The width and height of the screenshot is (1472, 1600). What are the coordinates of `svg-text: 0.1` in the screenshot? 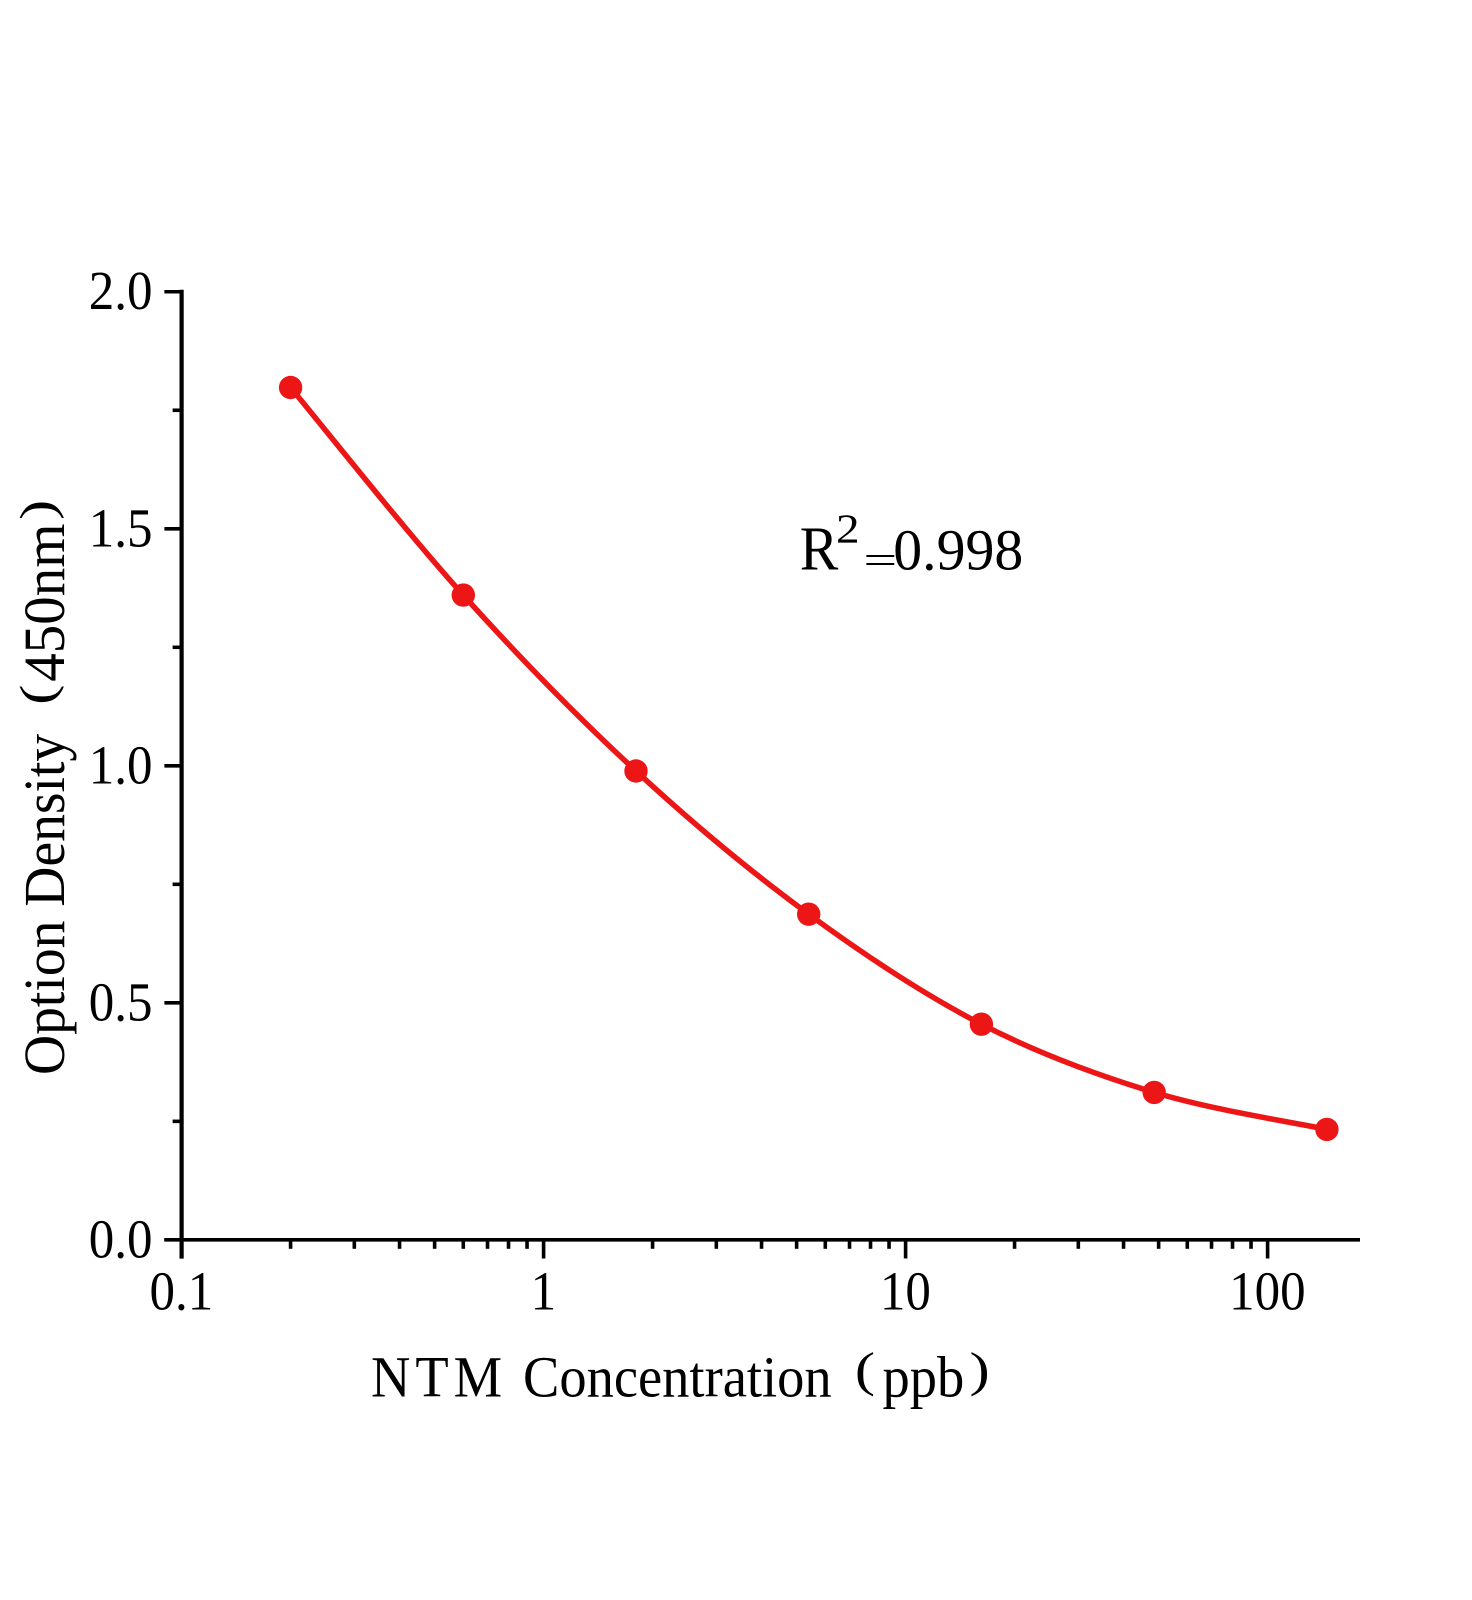 It's located at (182, 1292).